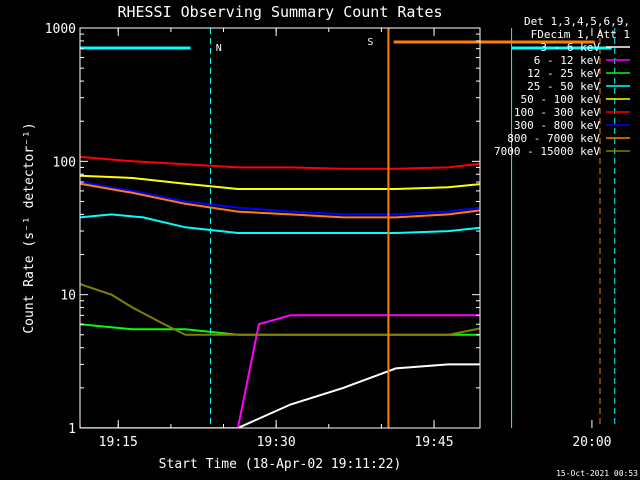 The height and width of the screenshot is (480, 640). Describe the element at coordinates (577, 21) in the screenshot. I see `legend-header-line: Det 1,3,4,5,6,9,` at that location.